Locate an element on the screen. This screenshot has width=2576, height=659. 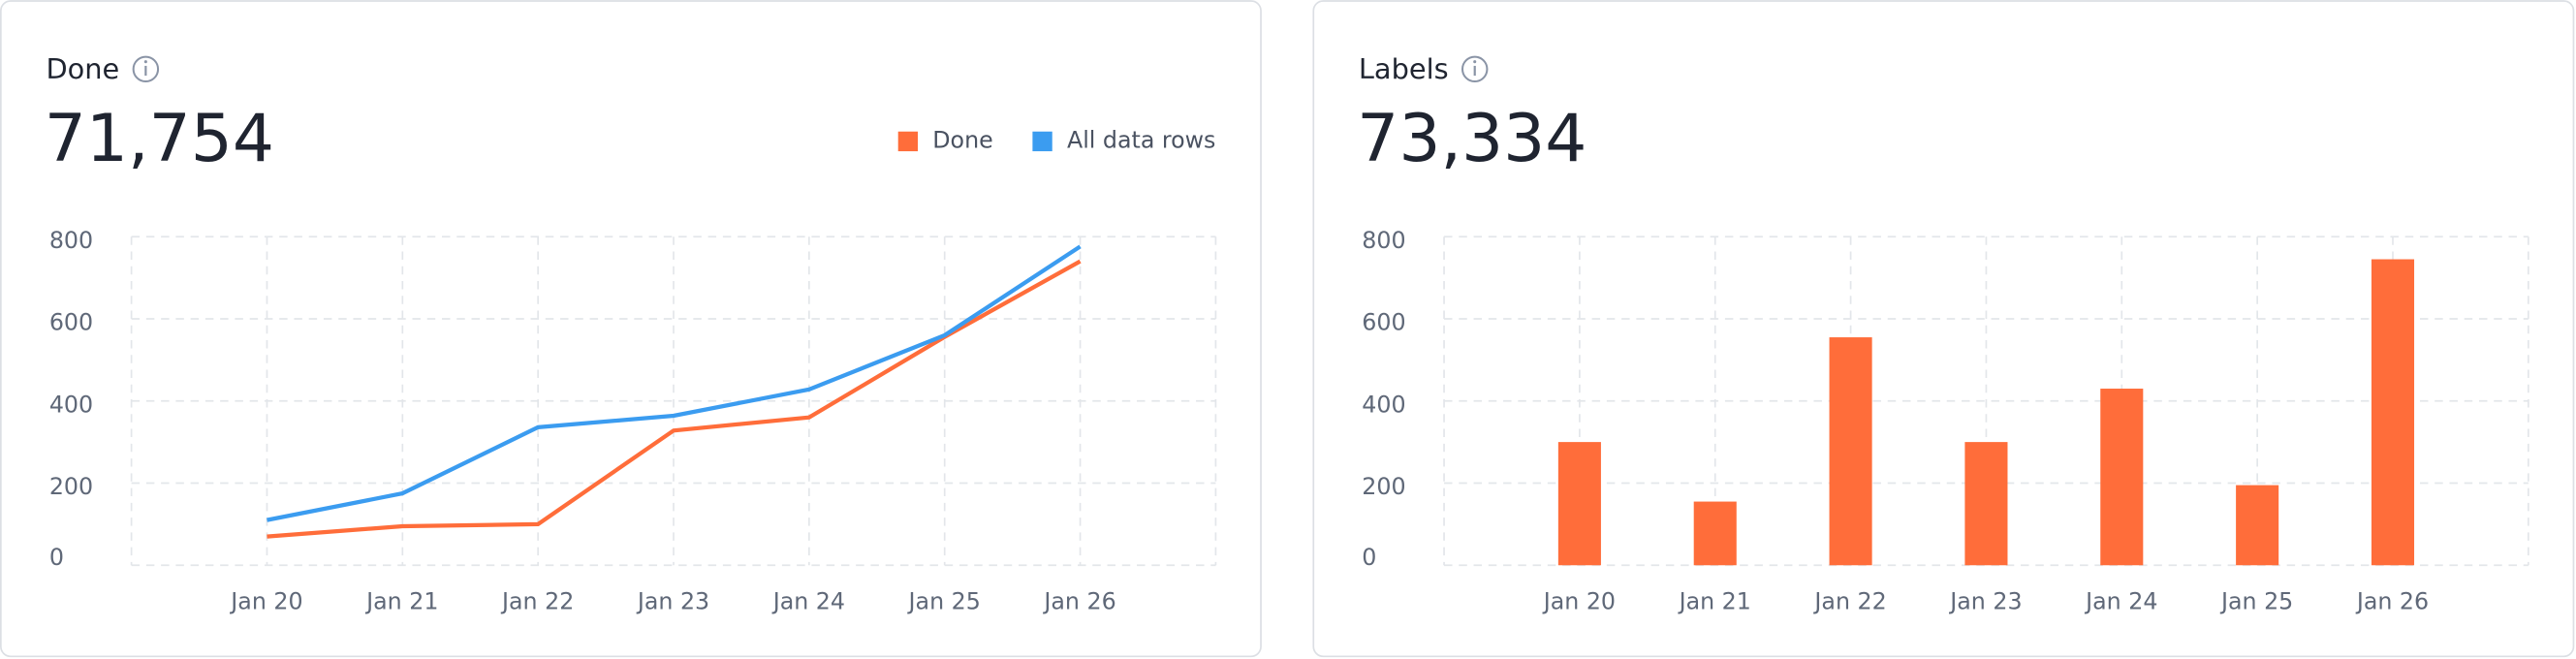
legend-label: Done is located at coordinates (962, 139).